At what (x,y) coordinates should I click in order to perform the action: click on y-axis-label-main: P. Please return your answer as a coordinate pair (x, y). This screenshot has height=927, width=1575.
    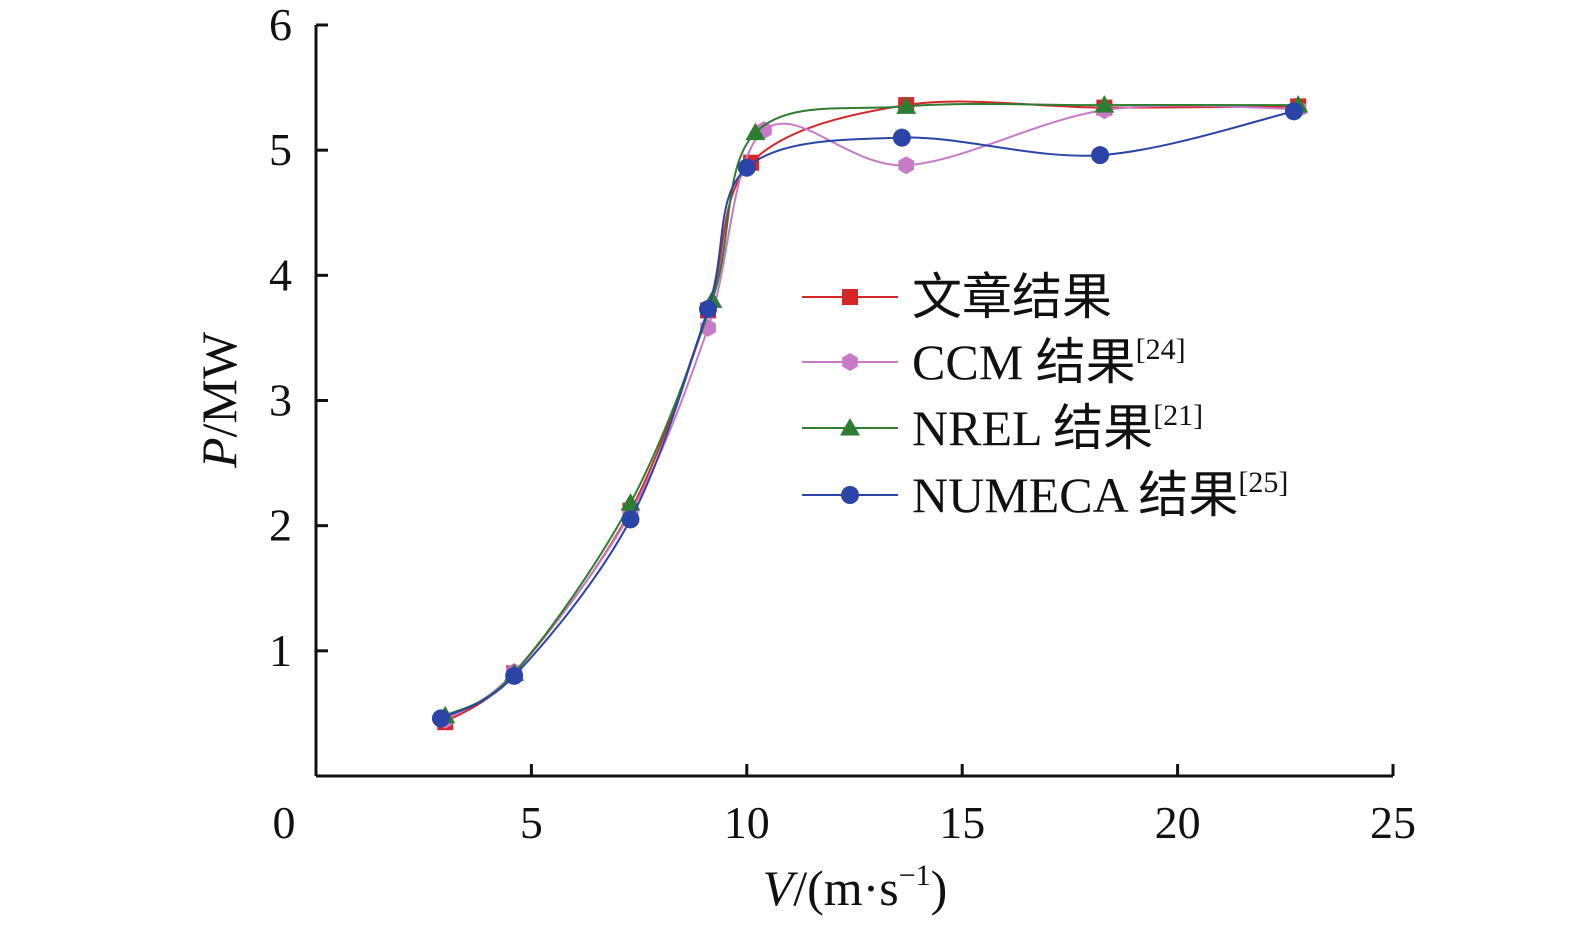
    Looking at the image, I should click on (219, 454).